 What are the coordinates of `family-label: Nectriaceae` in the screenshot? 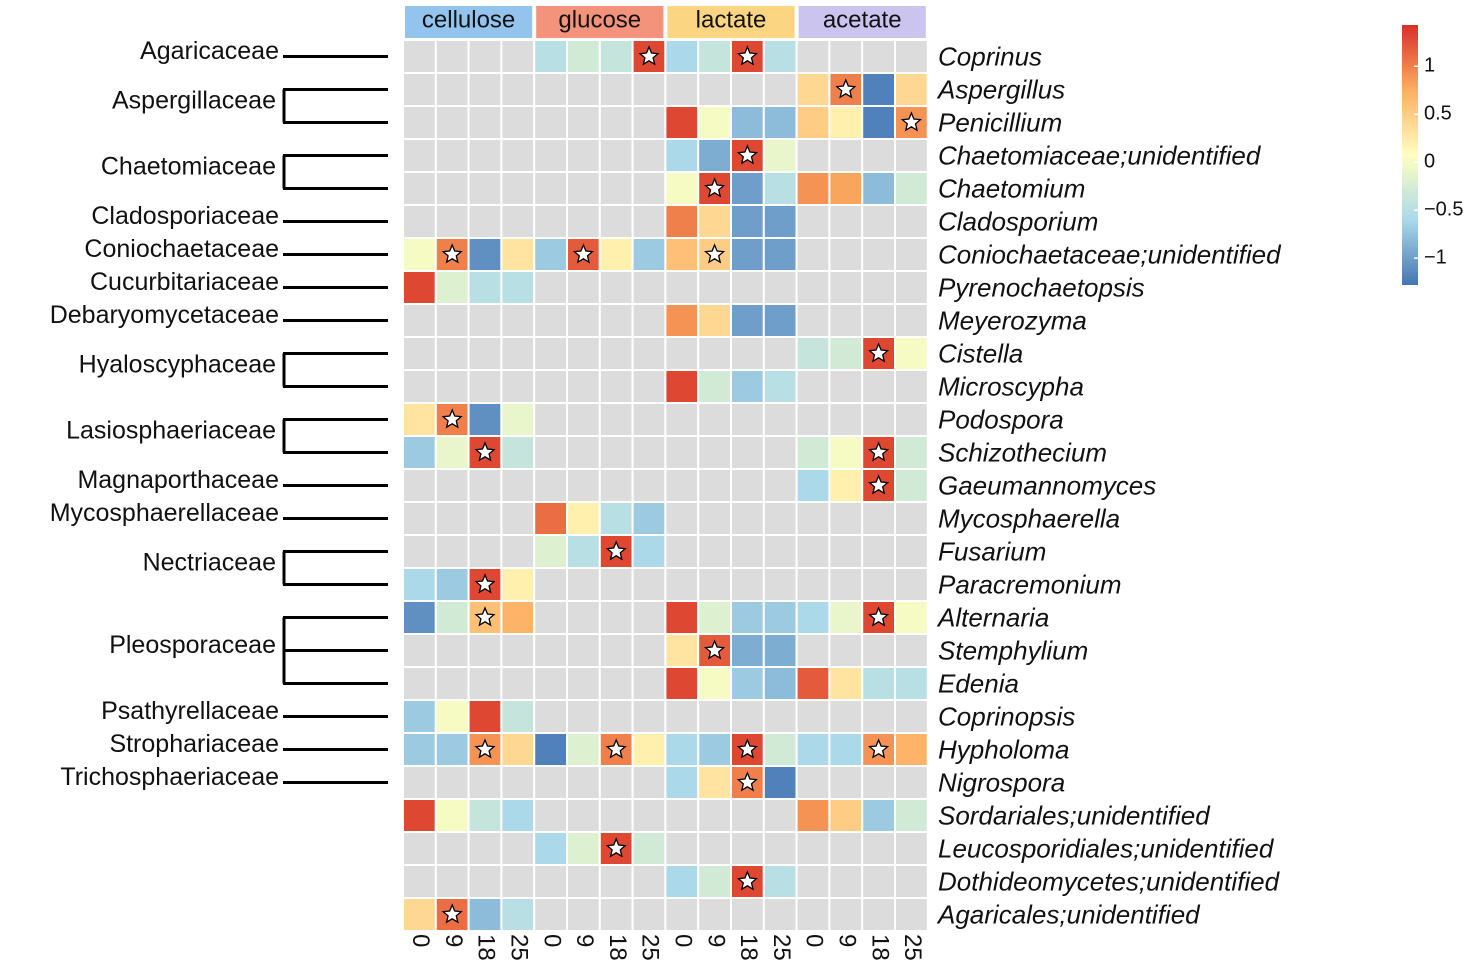 It's located at (209, 563).